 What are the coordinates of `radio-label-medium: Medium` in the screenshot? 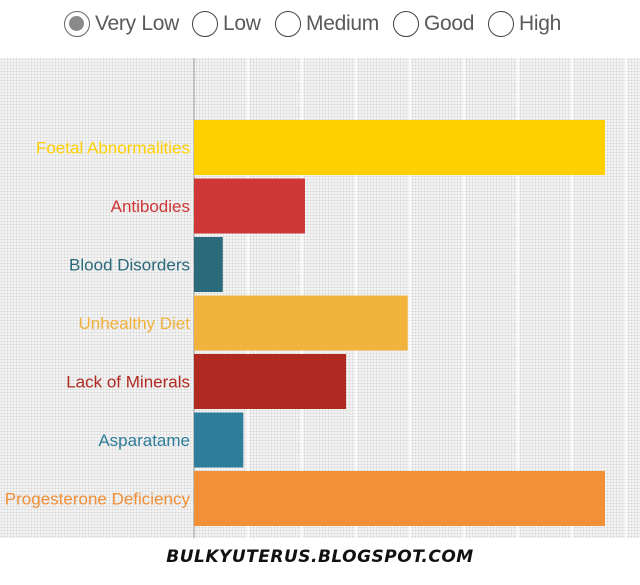 It's located at (342, 23).